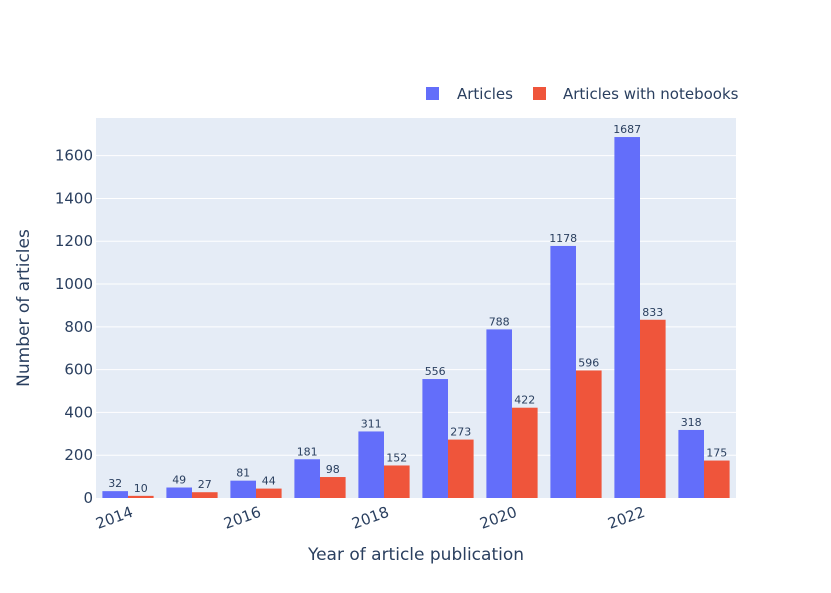 The width and height of the screenshot is (831, 593). What do you see at coordinates (717, 479) in the screenshot?
I see `bar-articles-with-notebooks-2023` at bounding box center [717, 479].